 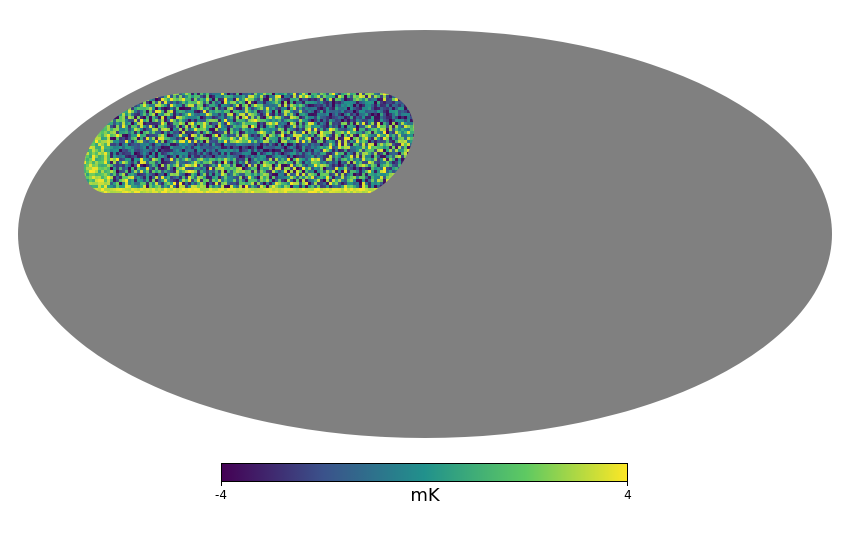 I want to click on colorbar, so click(x=424, y=472).